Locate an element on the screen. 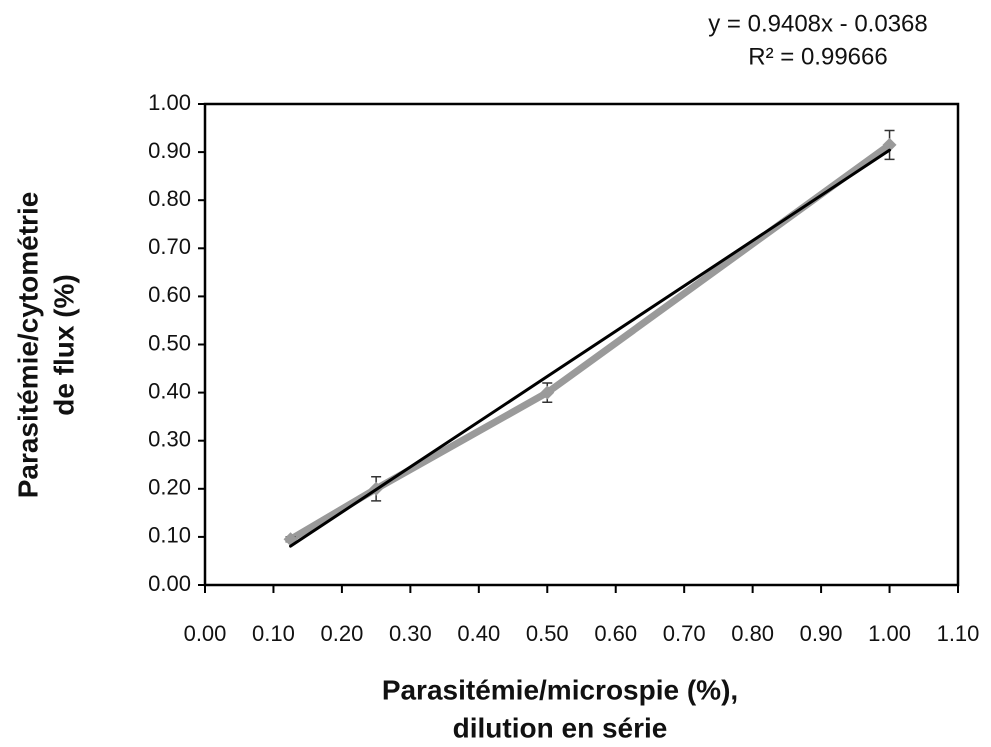 The image size is (991, 747). x-tick-label: 0.20 is located at coordinates (341, 633).